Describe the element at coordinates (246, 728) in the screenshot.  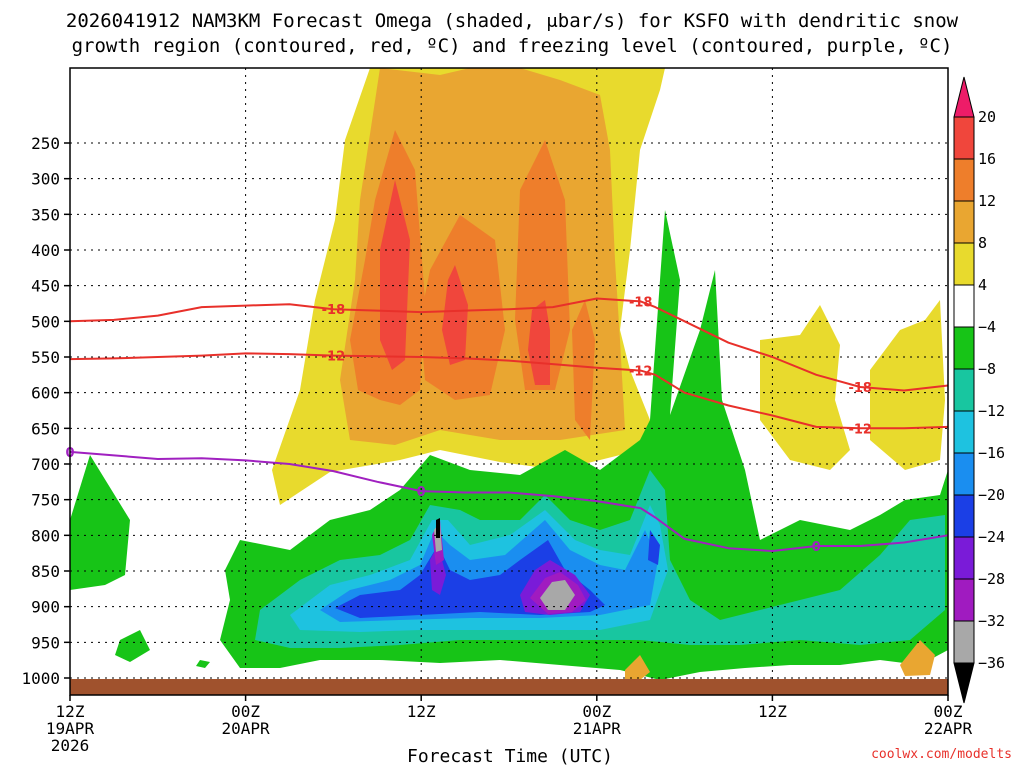
I see `x-tick-label-1-1: 20APR` at that location.